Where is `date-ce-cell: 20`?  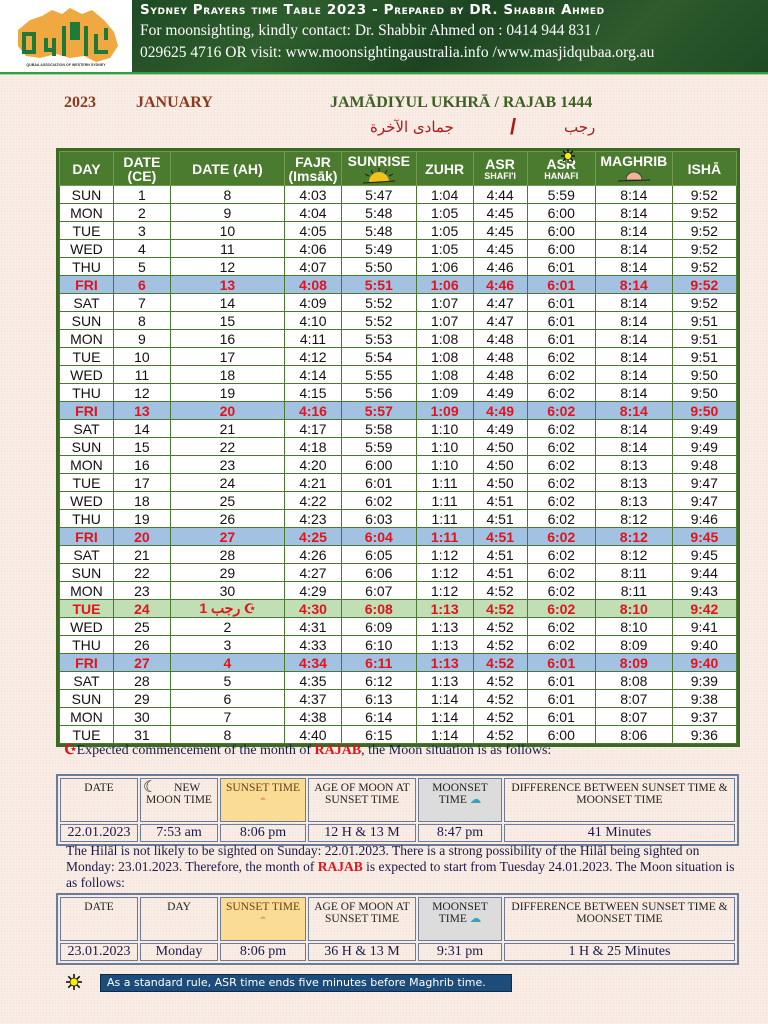
date-ce-cell: 20 is located at coordinates (141, 536).